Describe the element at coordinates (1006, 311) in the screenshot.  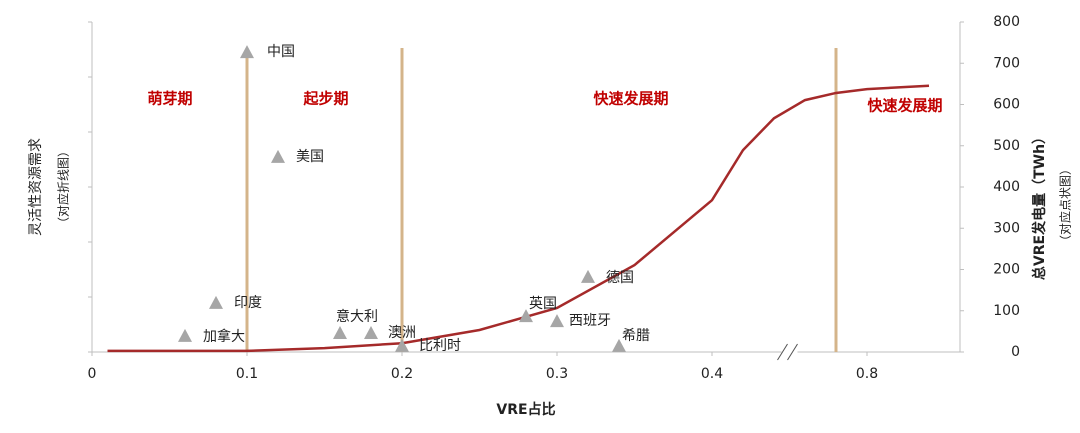
I see `y2-tick-label: 100` at that location.